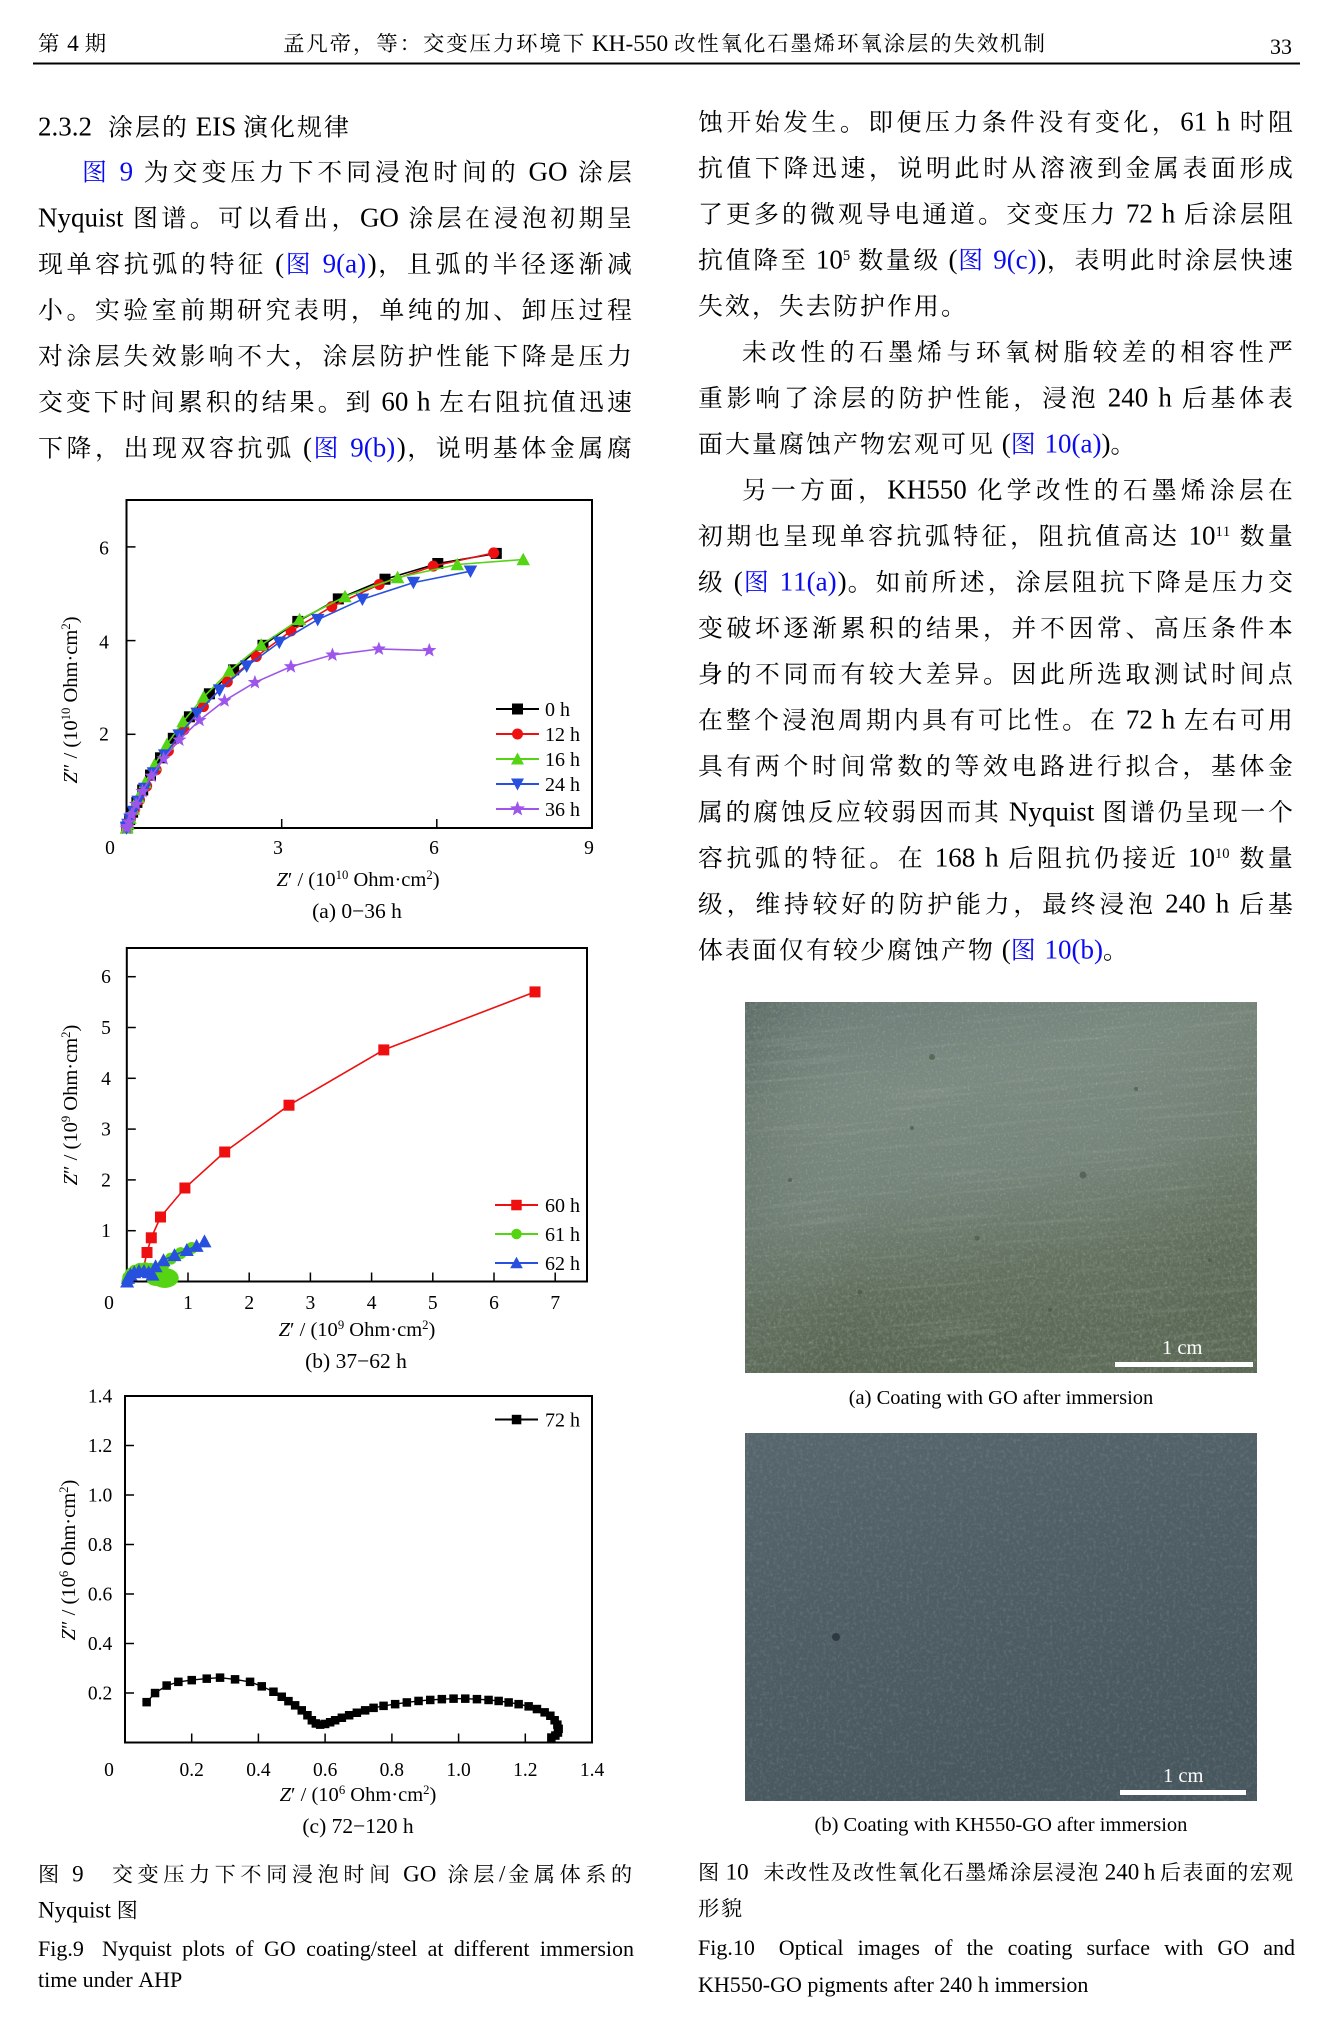 The image size is (1330, 2023). Describe the element at coordinates (1281, 46) in the screenshot. I see `svg-text: 33` at that location.